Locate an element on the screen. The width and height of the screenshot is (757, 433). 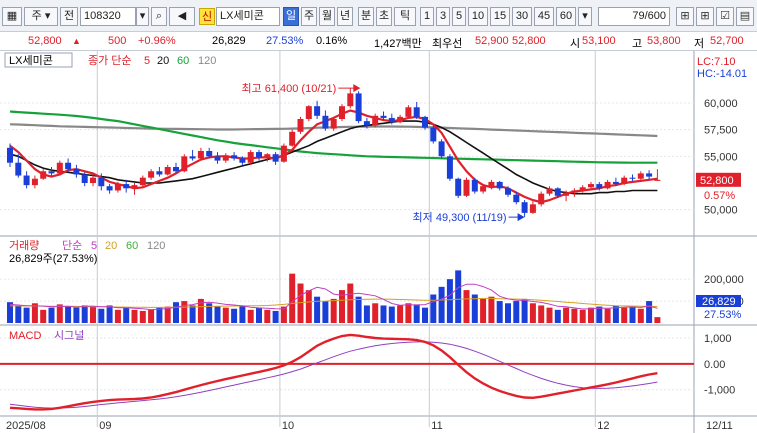
high-label: 고 is located at coordinates (637, 44).